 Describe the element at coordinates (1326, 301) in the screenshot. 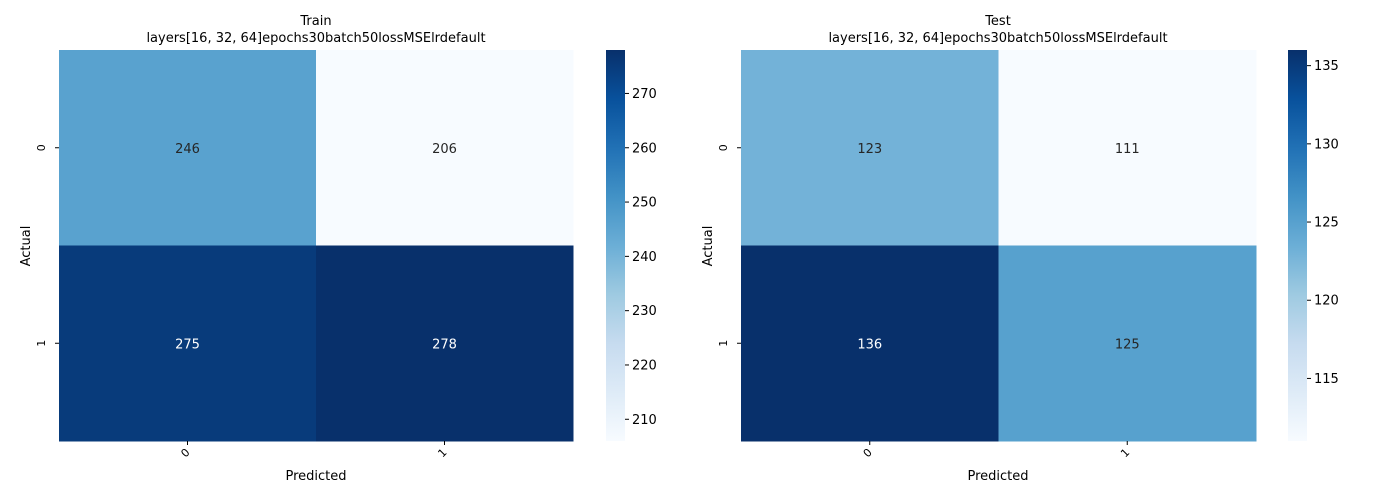

I see `colorbar-tick-label: 120` at that location.